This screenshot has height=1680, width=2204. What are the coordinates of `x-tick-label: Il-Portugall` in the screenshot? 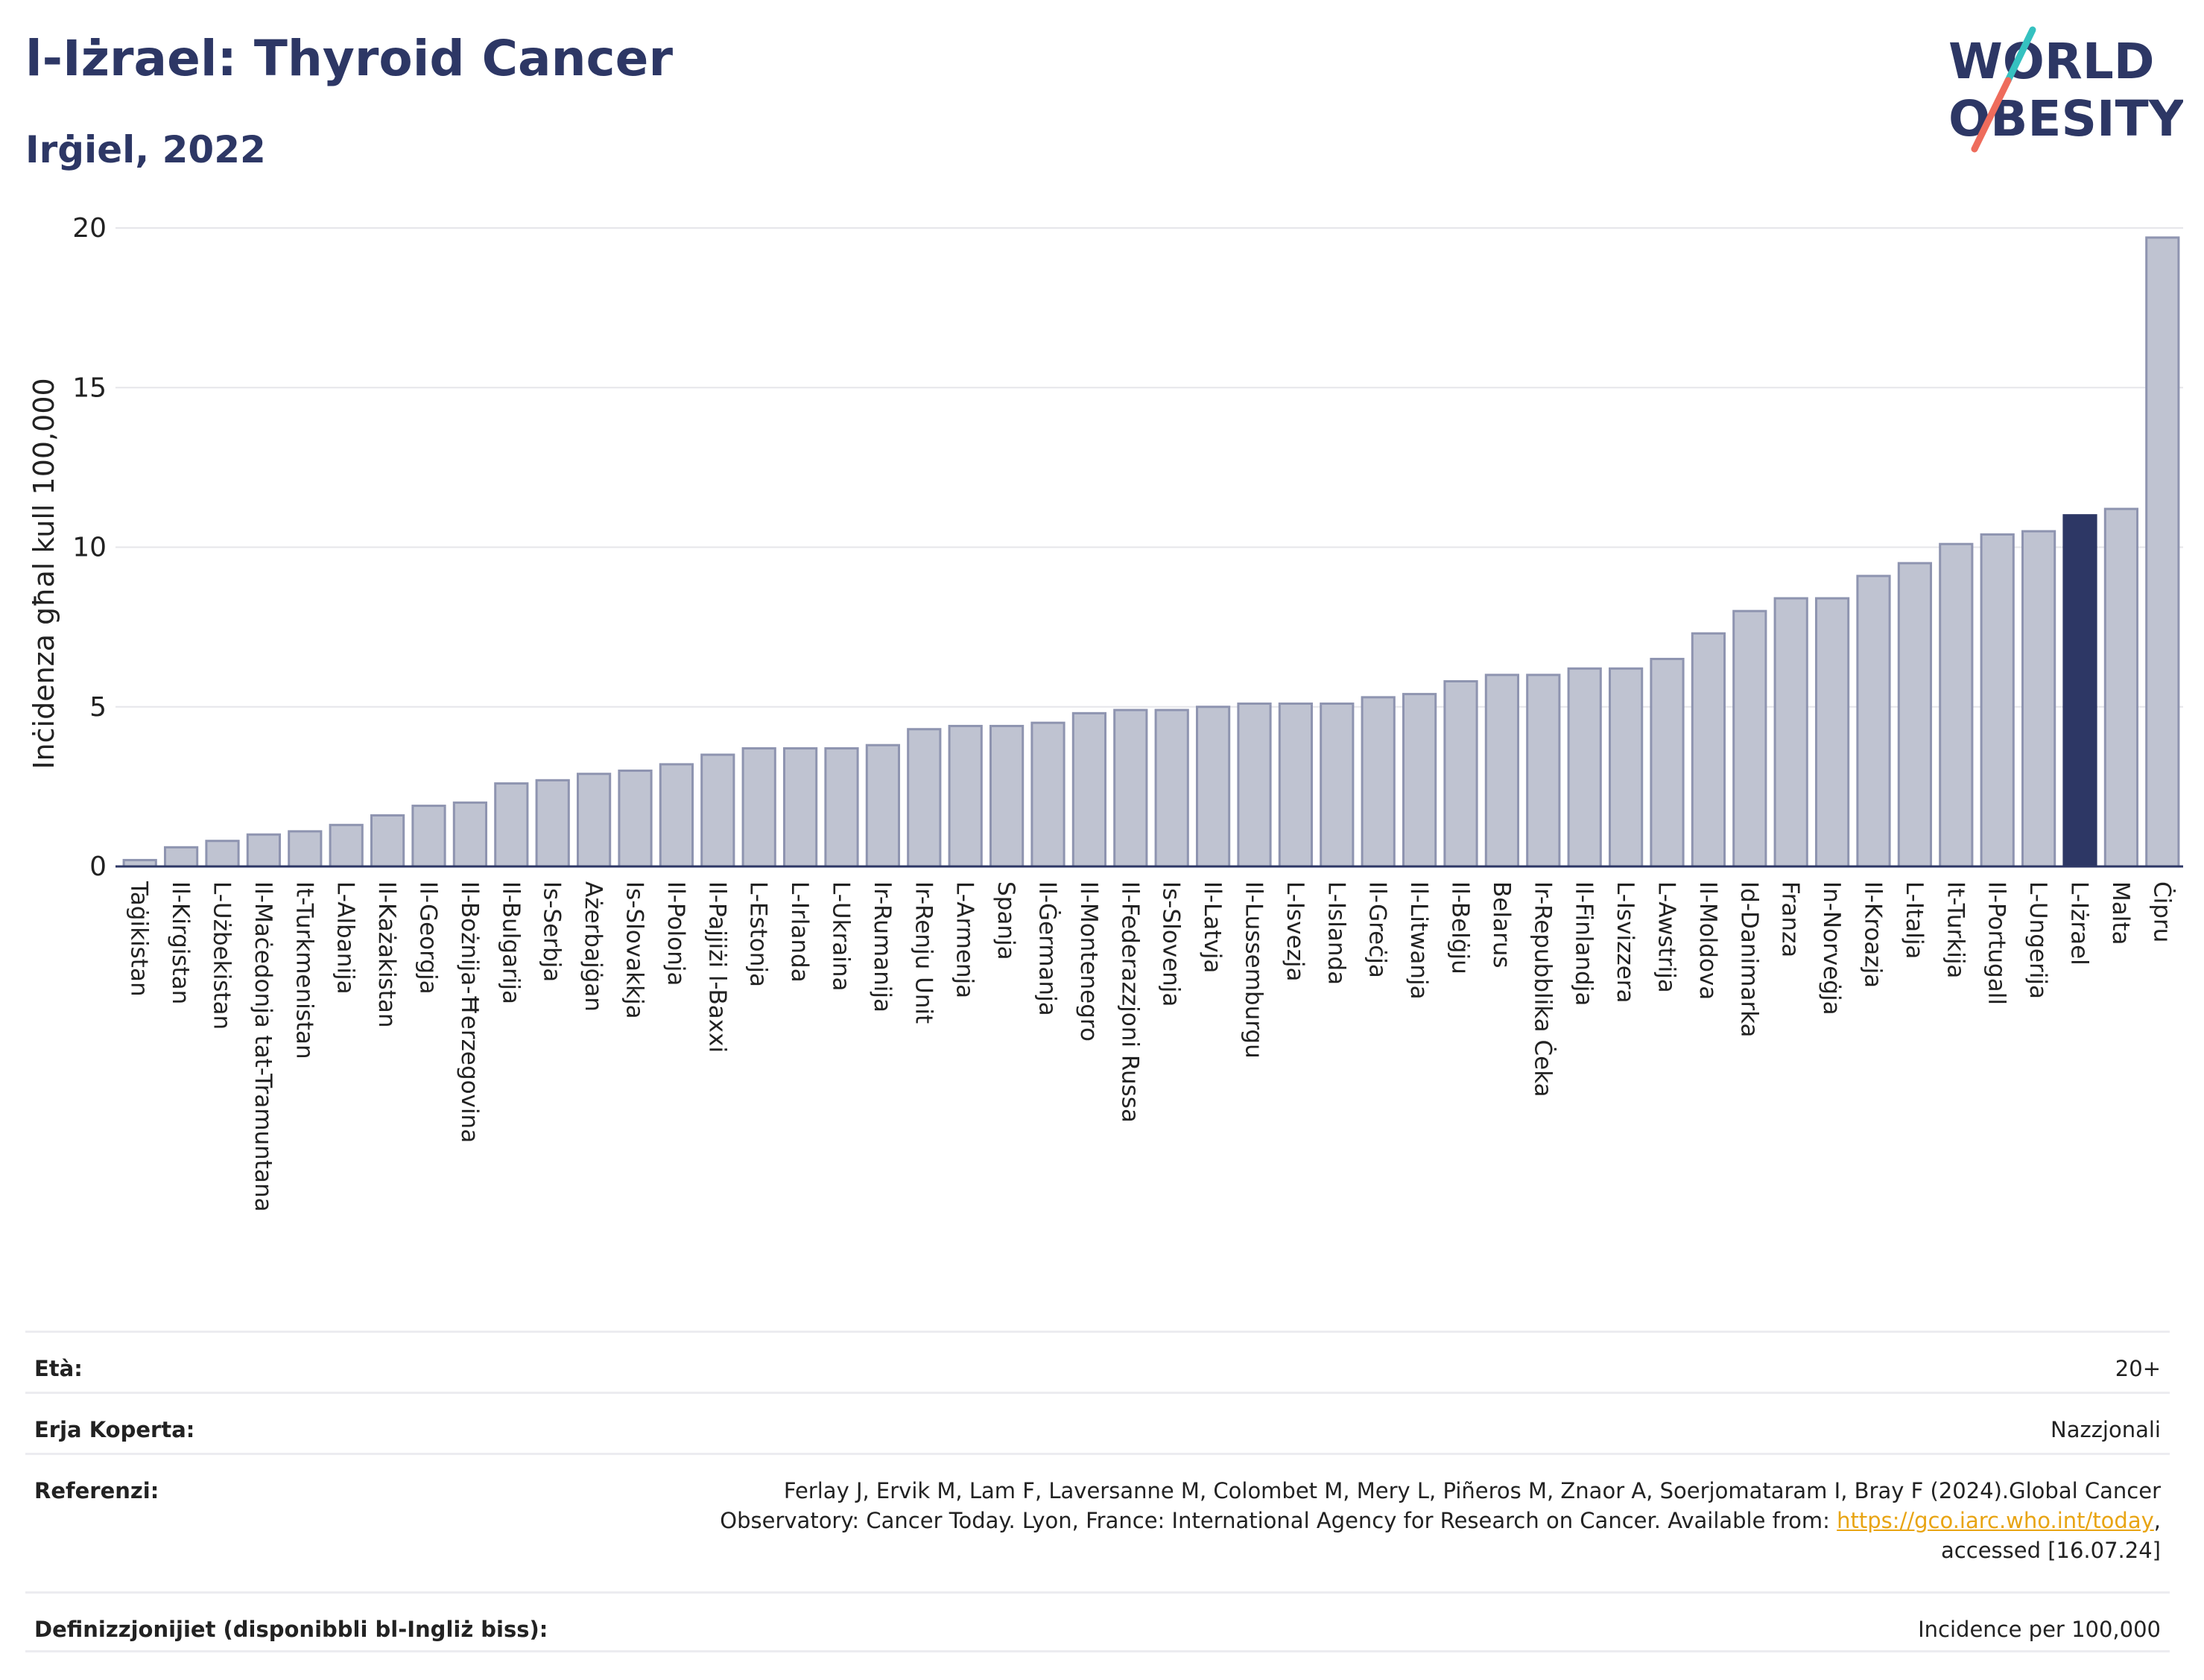 It's located at (1996, 943).